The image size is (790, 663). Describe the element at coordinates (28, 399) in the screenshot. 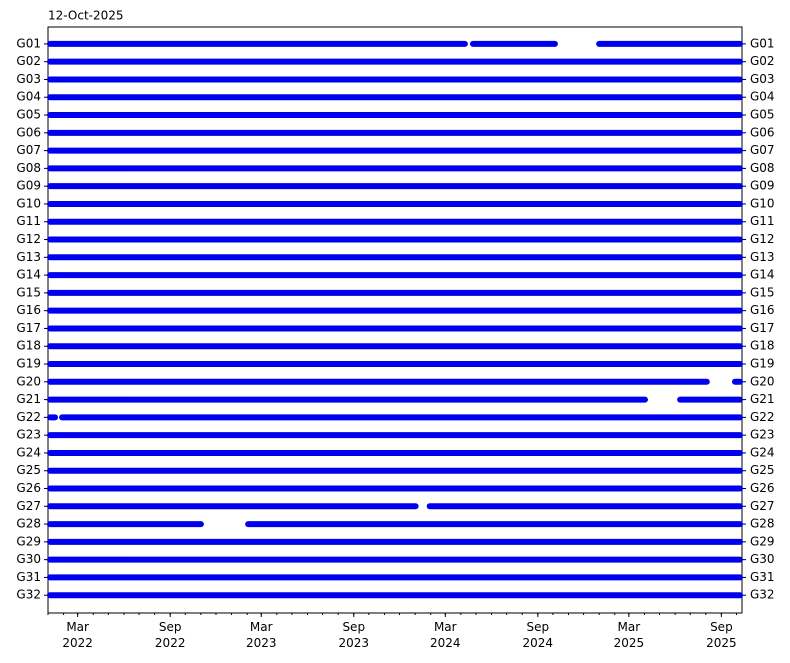

I see `y-tick-label: G21` at that location.